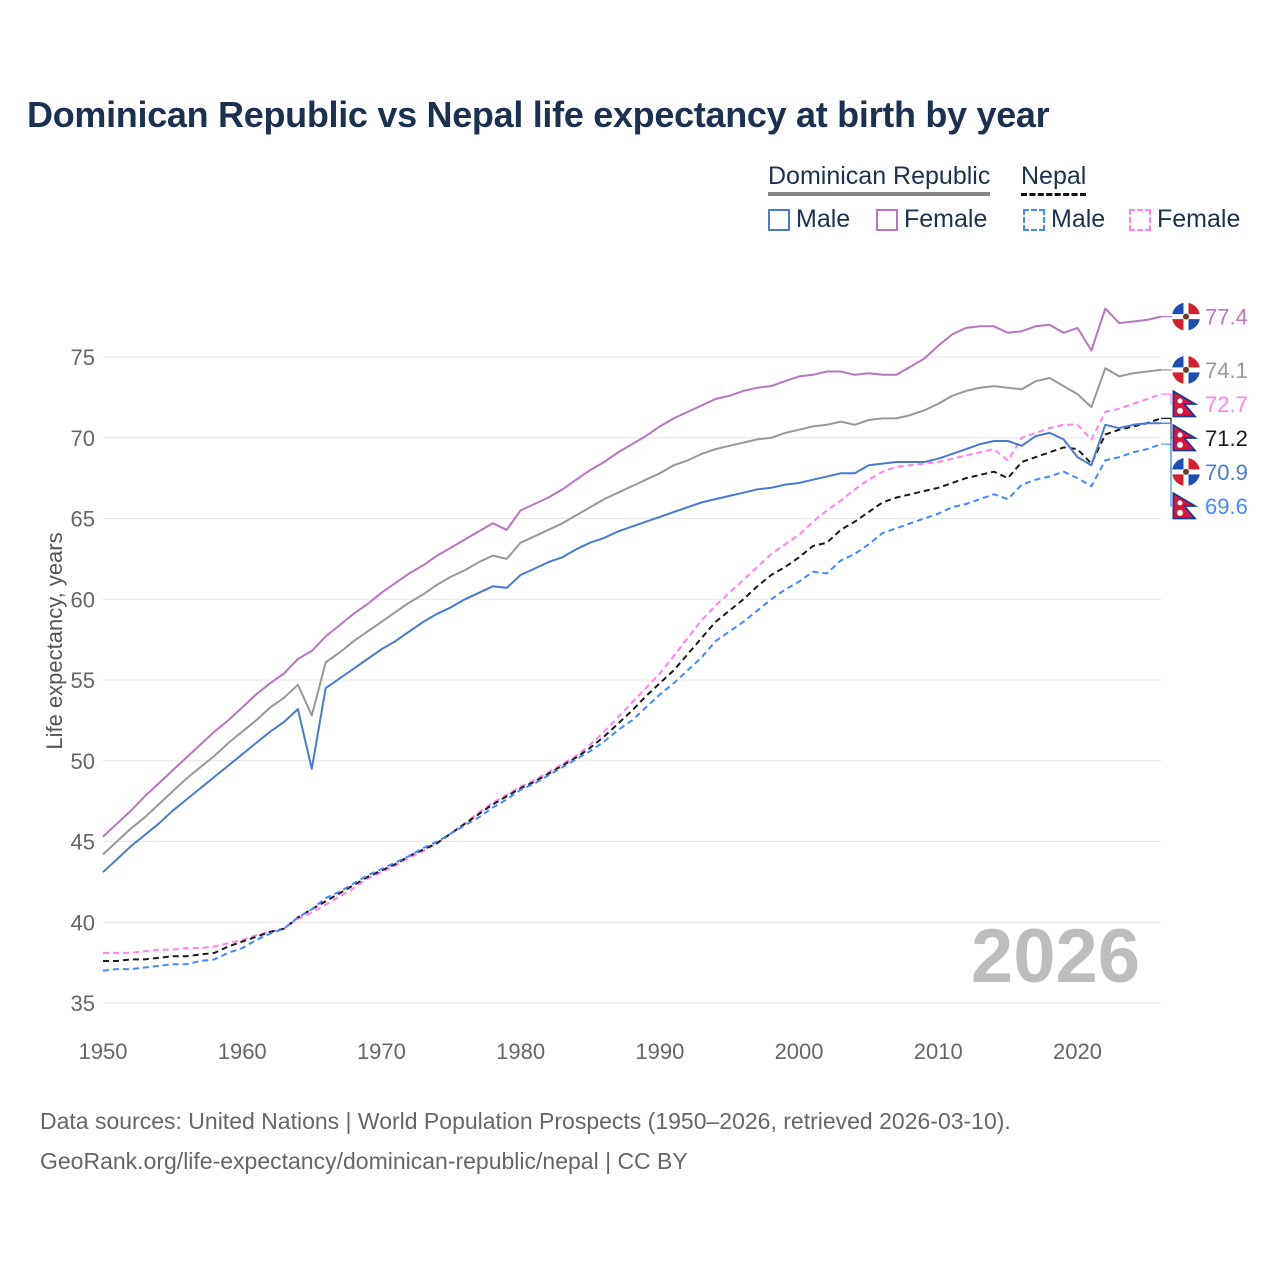  What do you see at coordinates (659, 1051) in the screenshot?
I see `x-tick-label: 1990` at bounding box center [659, 1051].